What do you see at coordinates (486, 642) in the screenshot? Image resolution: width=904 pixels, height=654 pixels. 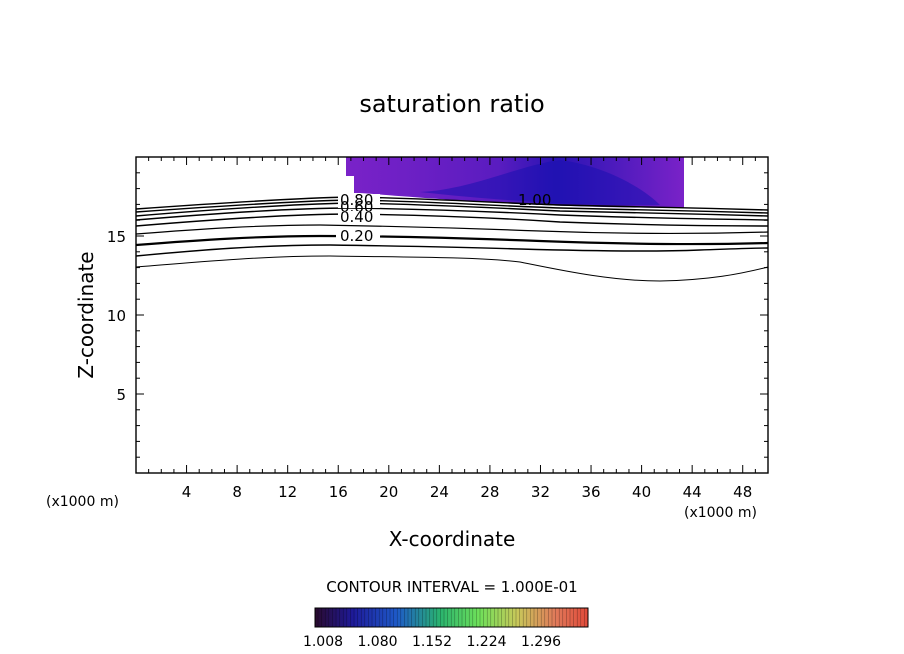 I see `colorbar-tick-label: 1.224` at bounding box center [486, 642].